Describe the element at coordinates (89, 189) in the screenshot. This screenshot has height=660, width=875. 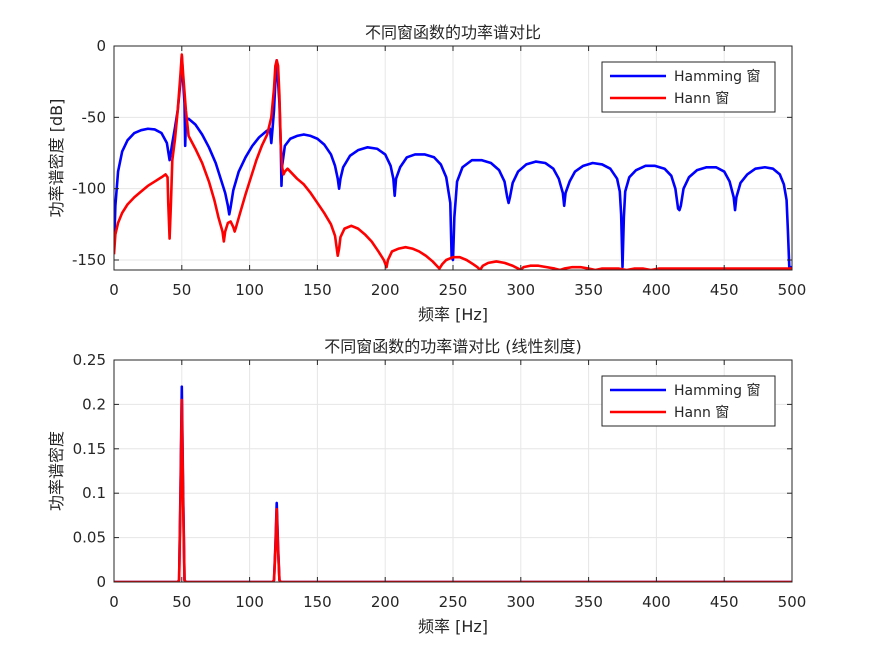
I see `y-tick-label: -100` at that location.